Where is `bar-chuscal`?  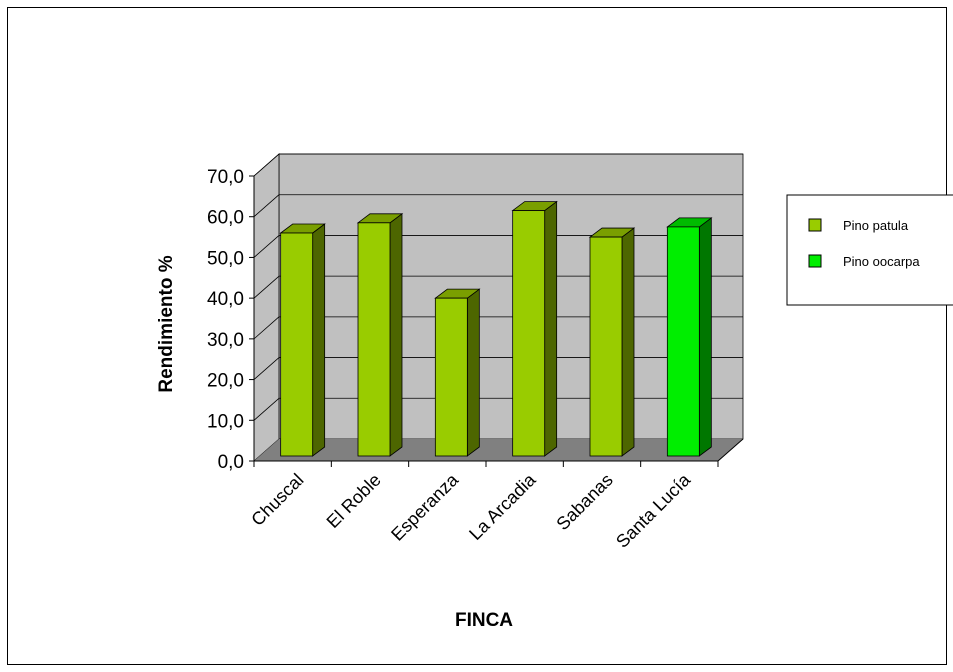 bar-chuscal is located at coordinates (302, 340).